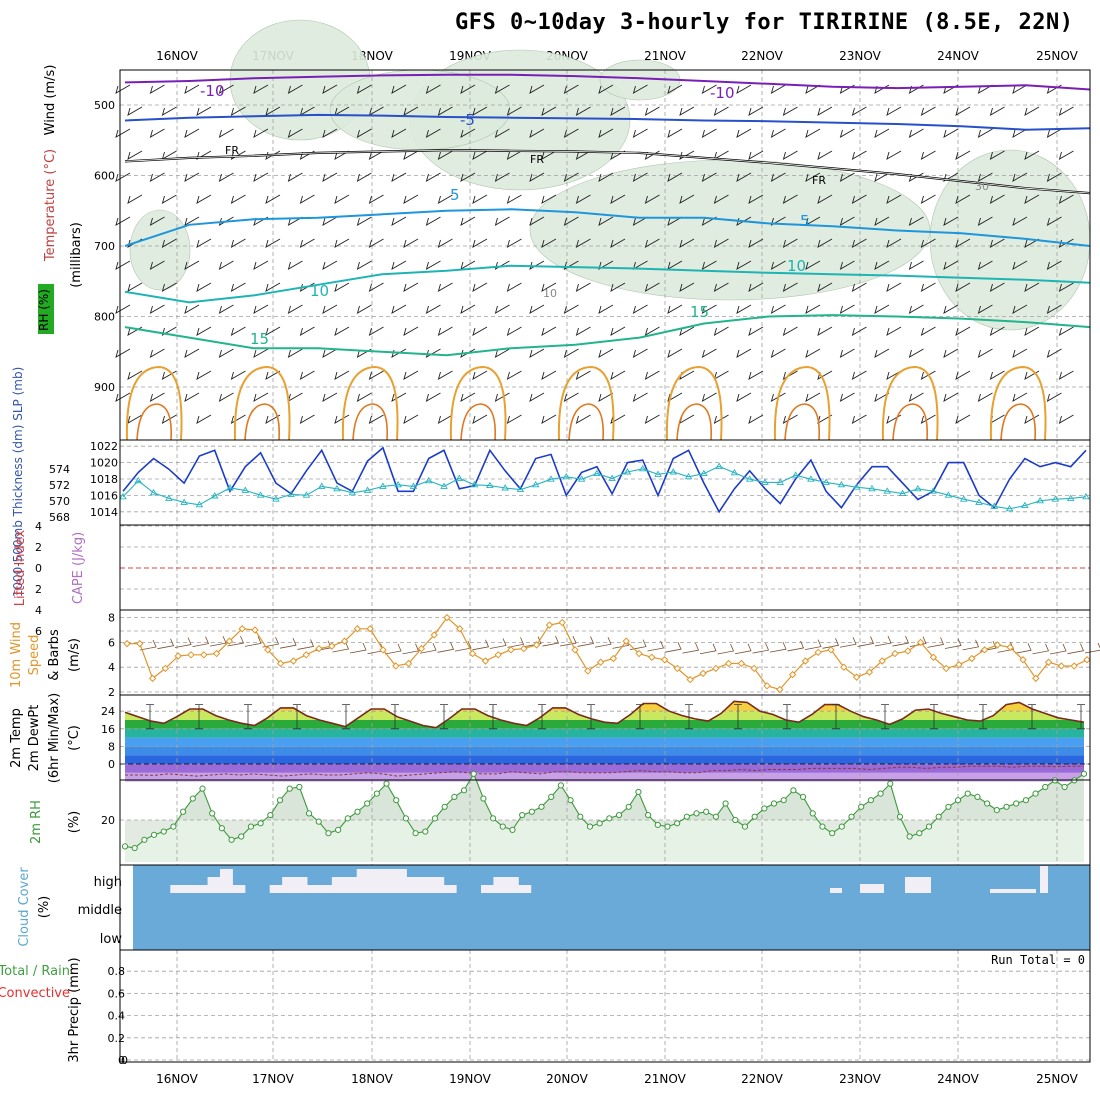 The height and width of the screenshot is (1100, 1100). Describe the element at coordinates (604, 707) in the screenshot. I see `temp-band` at that location.